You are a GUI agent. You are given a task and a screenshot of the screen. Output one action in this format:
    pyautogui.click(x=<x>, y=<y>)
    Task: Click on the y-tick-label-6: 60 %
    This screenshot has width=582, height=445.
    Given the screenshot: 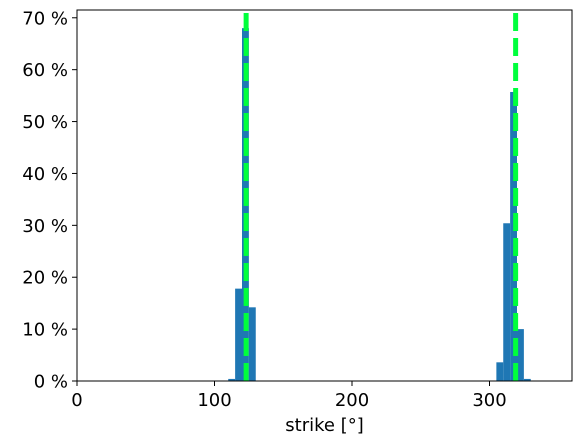 What is the action you would take?
    pyautogui.click(x=45, y=70)
    